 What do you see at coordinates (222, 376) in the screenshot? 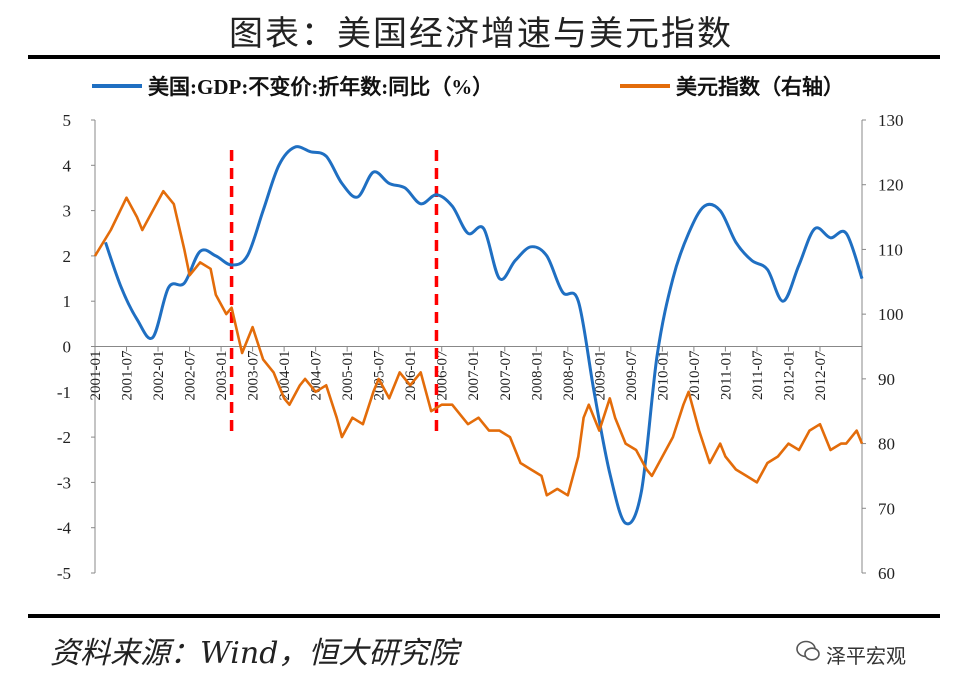
I see `x-tick-label: 2003-01` at bounding box center [222, 376].